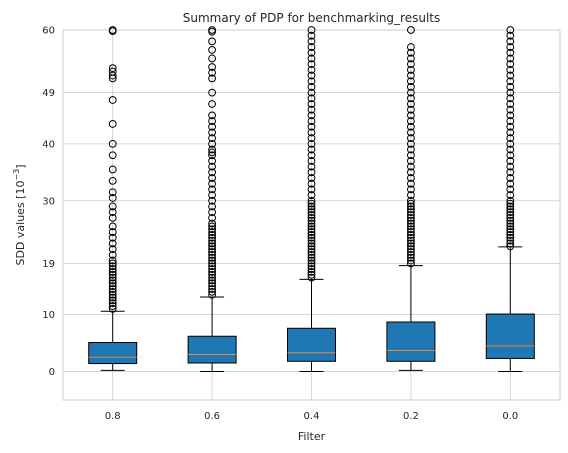 The image size is (568, 453). Describe the element at coordinates (411, 416) in the screenshot. I see `x-tick-label: 0.2` at that location.